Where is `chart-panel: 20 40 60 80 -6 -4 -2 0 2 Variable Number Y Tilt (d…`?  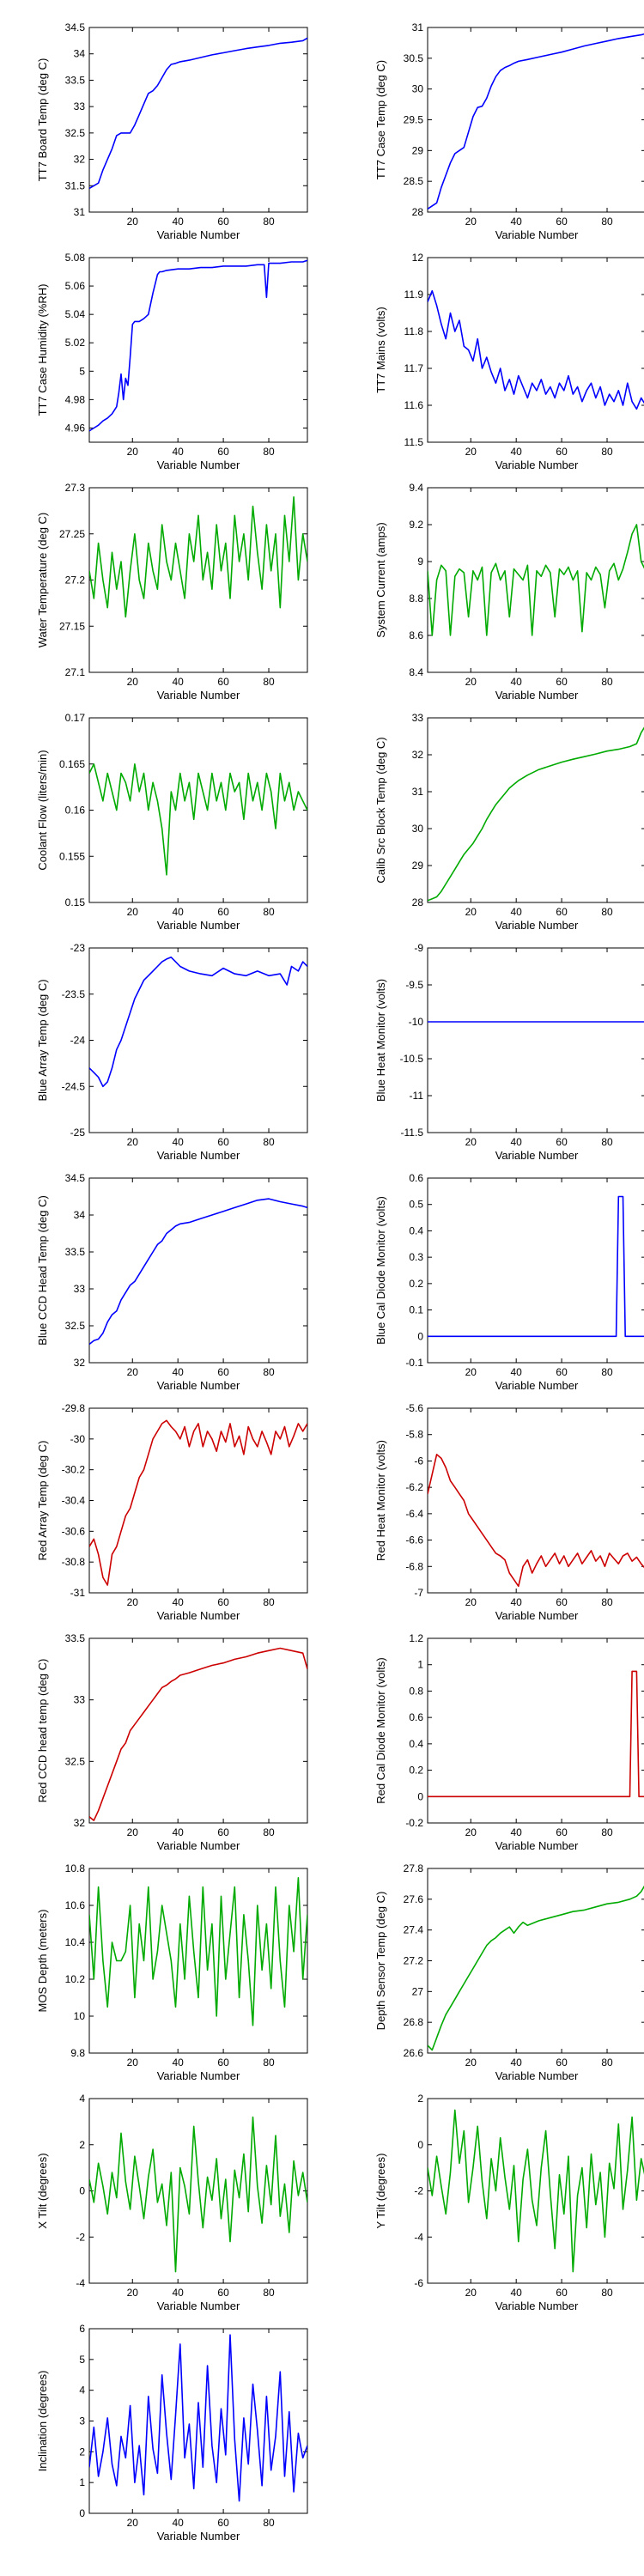 chart-panel: 20 40 60 80 -6 -4 -2 0 2 Variable Number Y Tilt (d… is located at coordinates (509, 2202).